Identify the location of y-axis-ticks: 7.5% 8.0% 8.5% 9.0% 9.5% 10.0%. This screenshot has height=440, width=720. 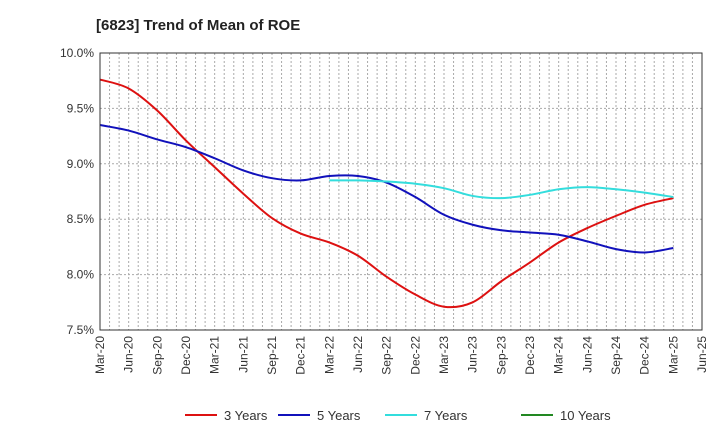
(77, 191).